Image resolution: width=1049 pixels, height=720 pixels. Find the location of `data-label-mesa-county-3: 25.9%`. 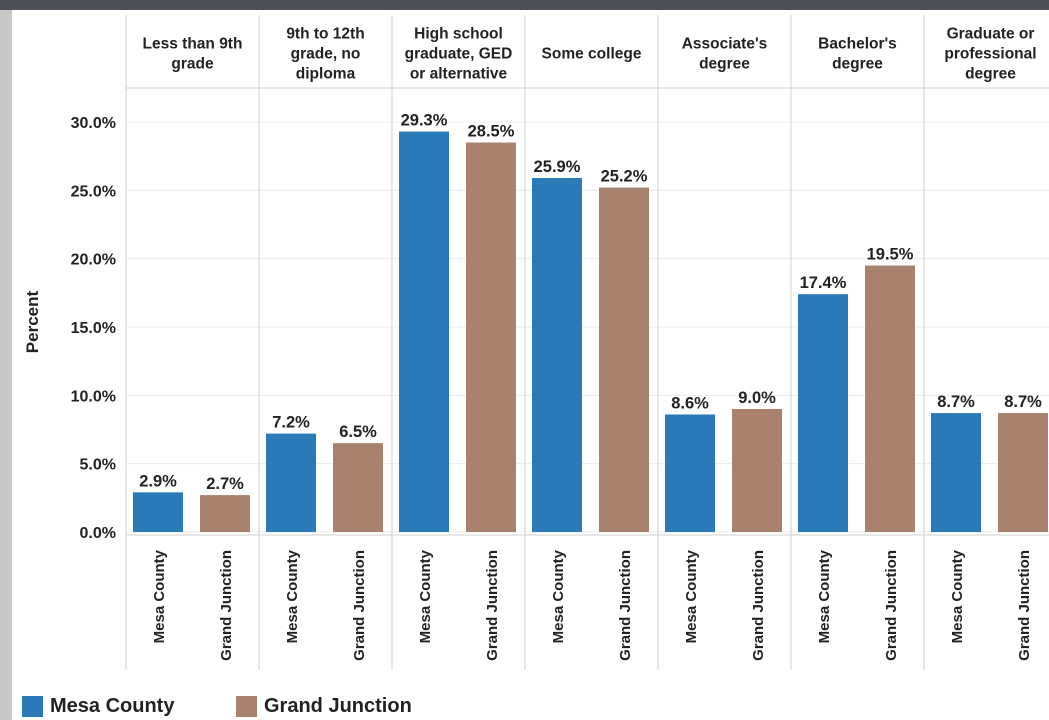

data-label-mesa-county-3: 25.9% is located at coordinates (557, 167).